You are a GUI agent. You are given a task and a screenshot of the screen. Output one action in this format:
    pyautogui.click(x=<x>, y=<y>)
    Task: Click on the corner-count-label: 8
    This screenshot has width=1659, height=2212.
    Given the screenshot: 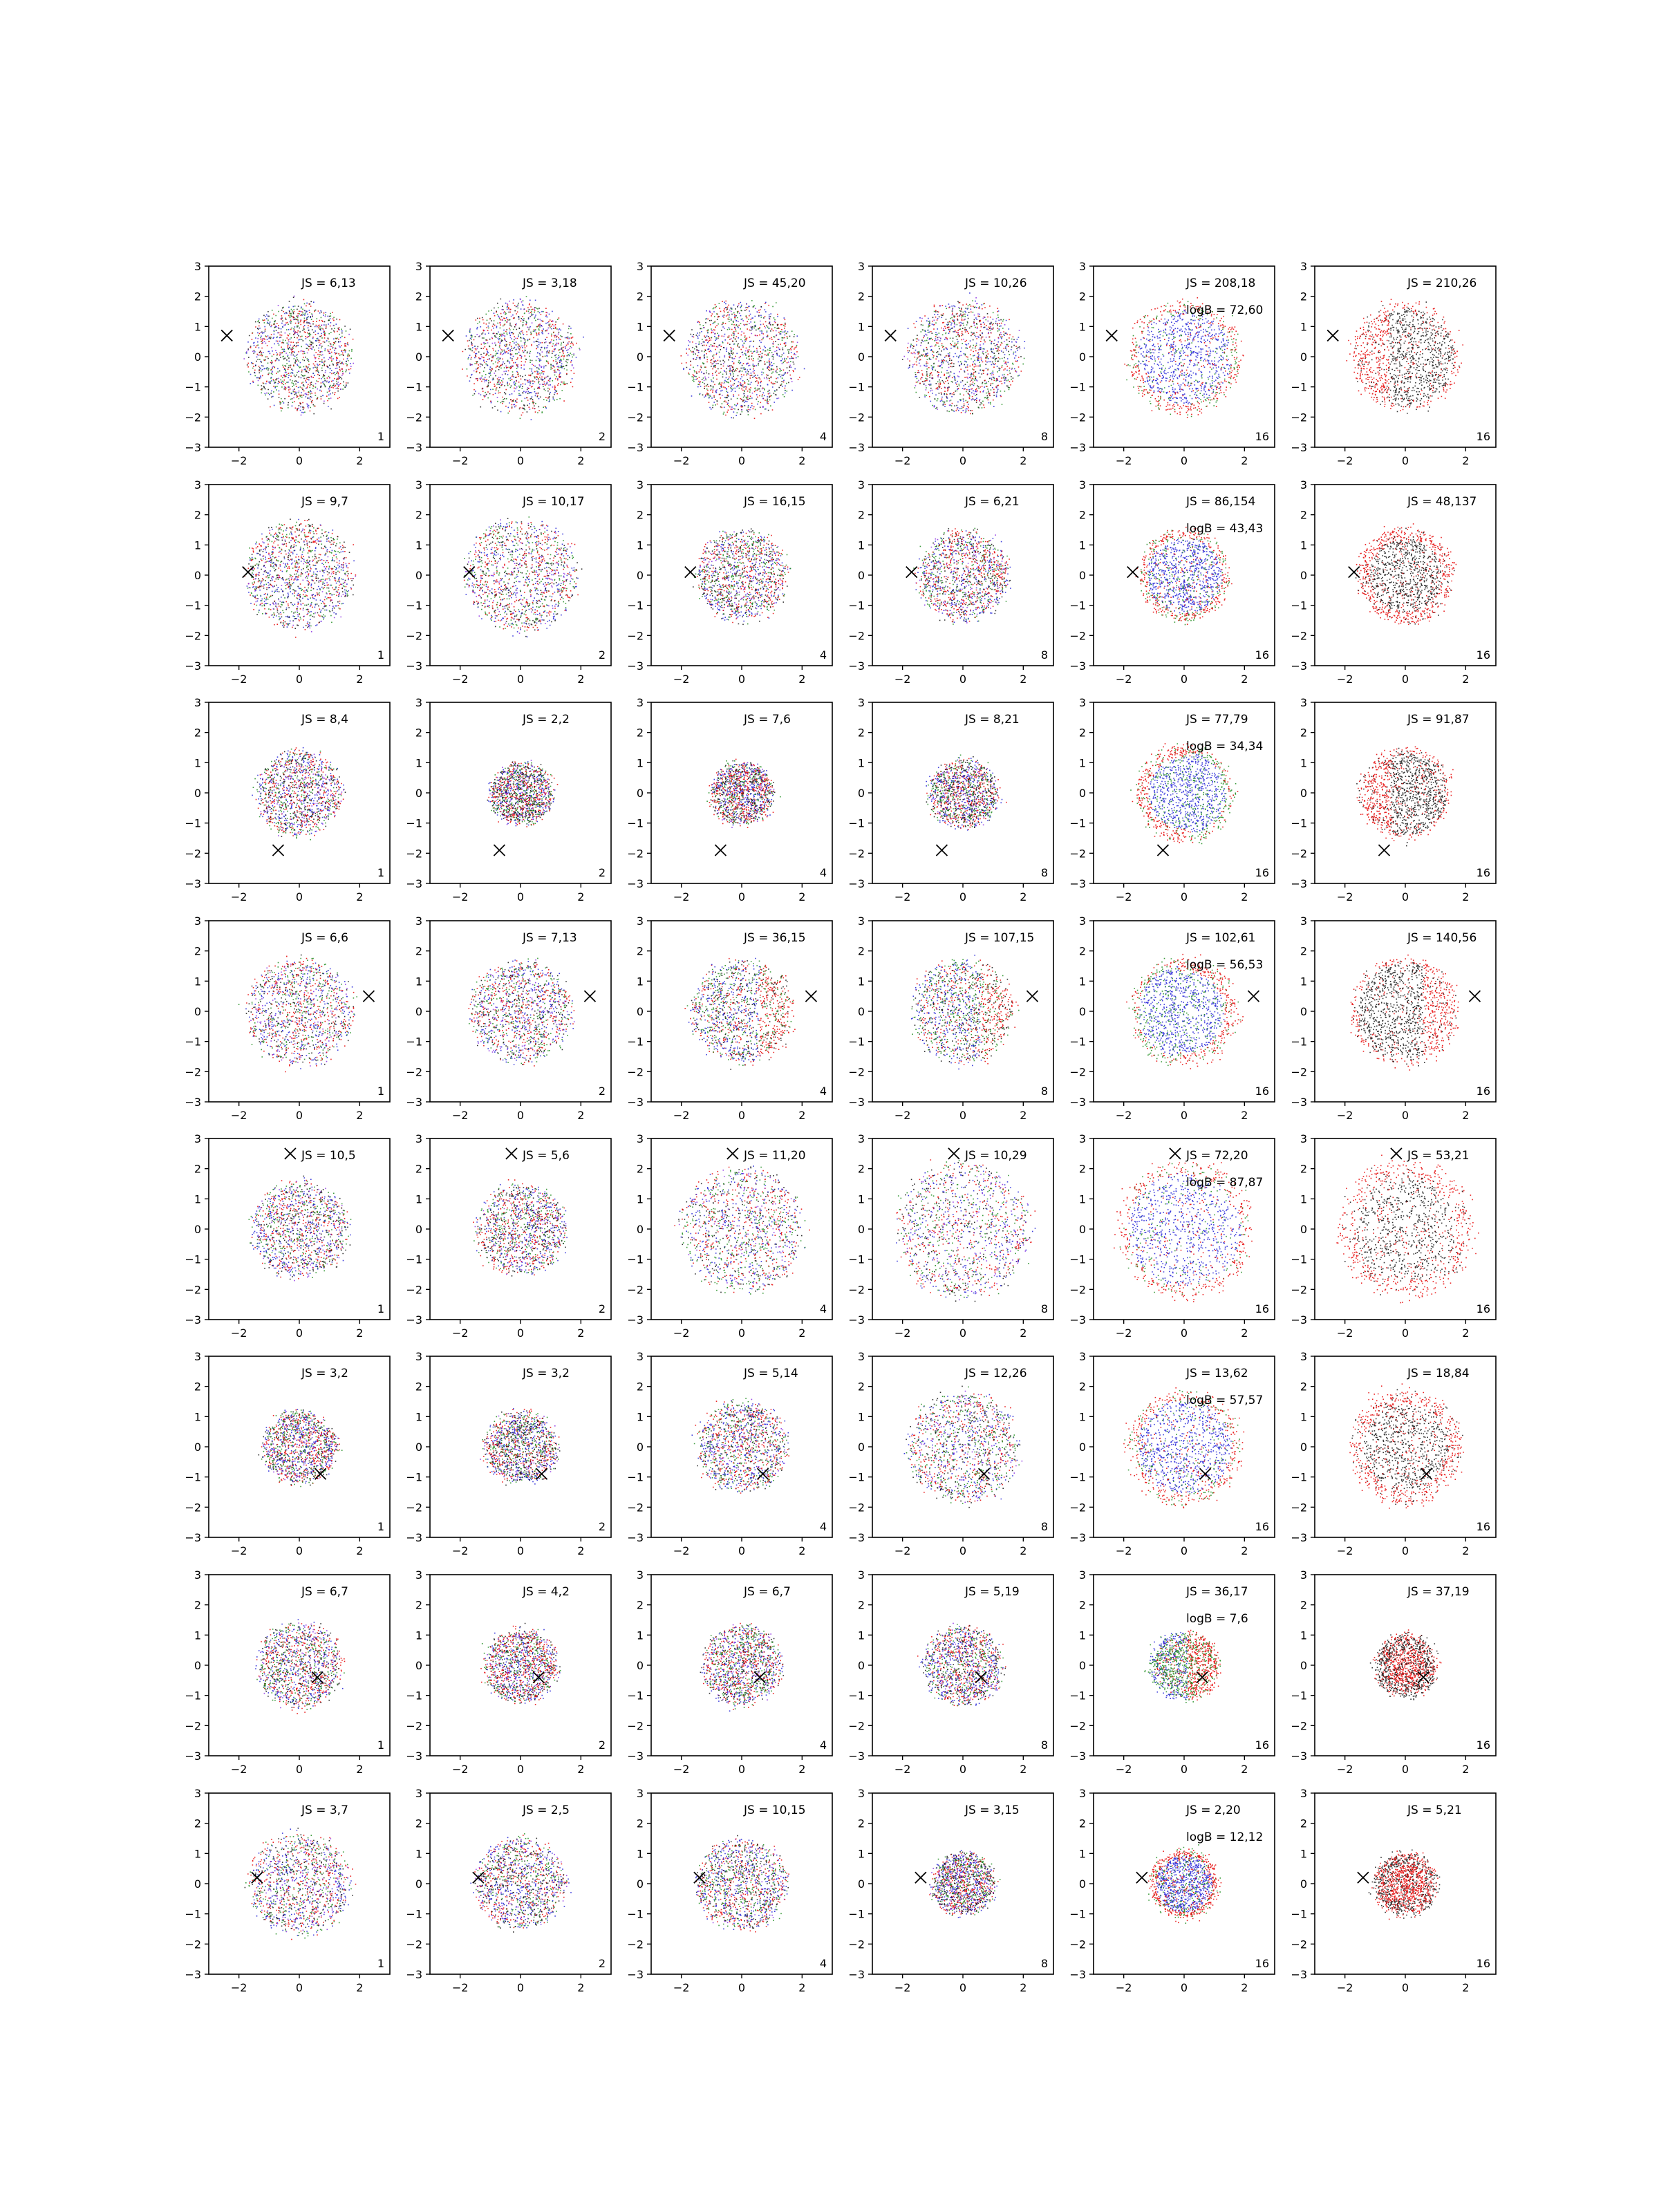 What is the action you would take?
    pyautogui.click(x=1044, y=436)
    